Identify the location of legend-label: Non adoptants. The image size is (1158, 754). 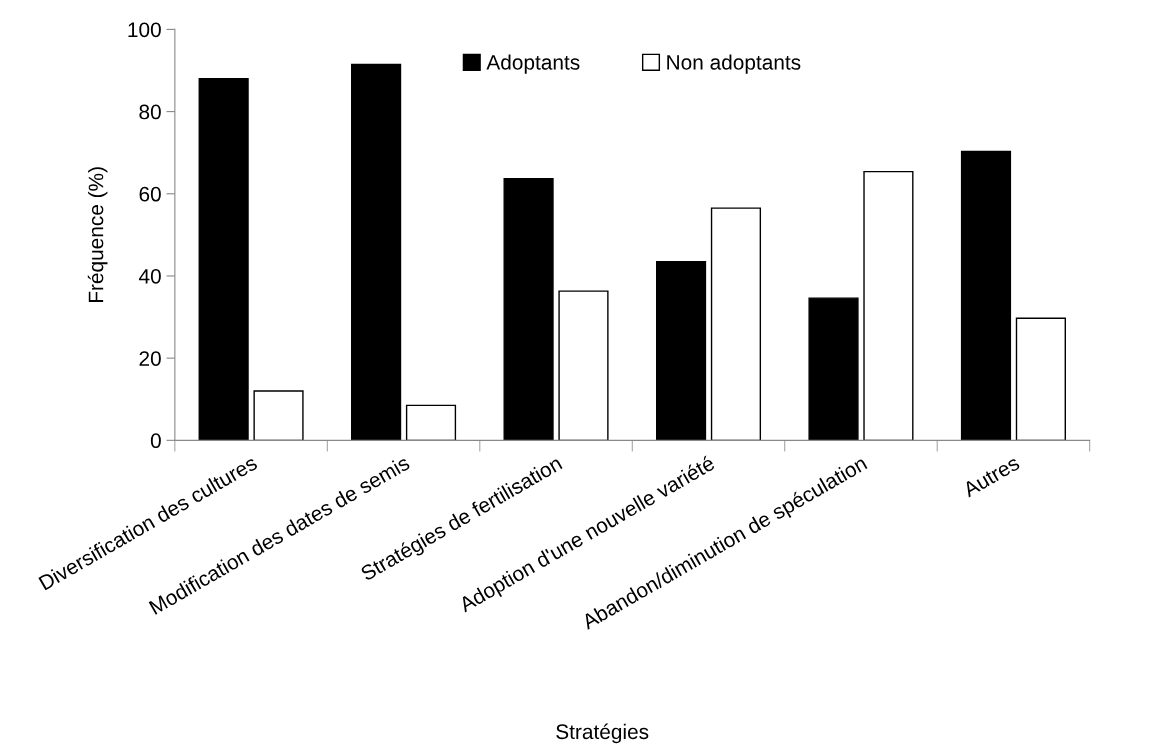
(734, 64).